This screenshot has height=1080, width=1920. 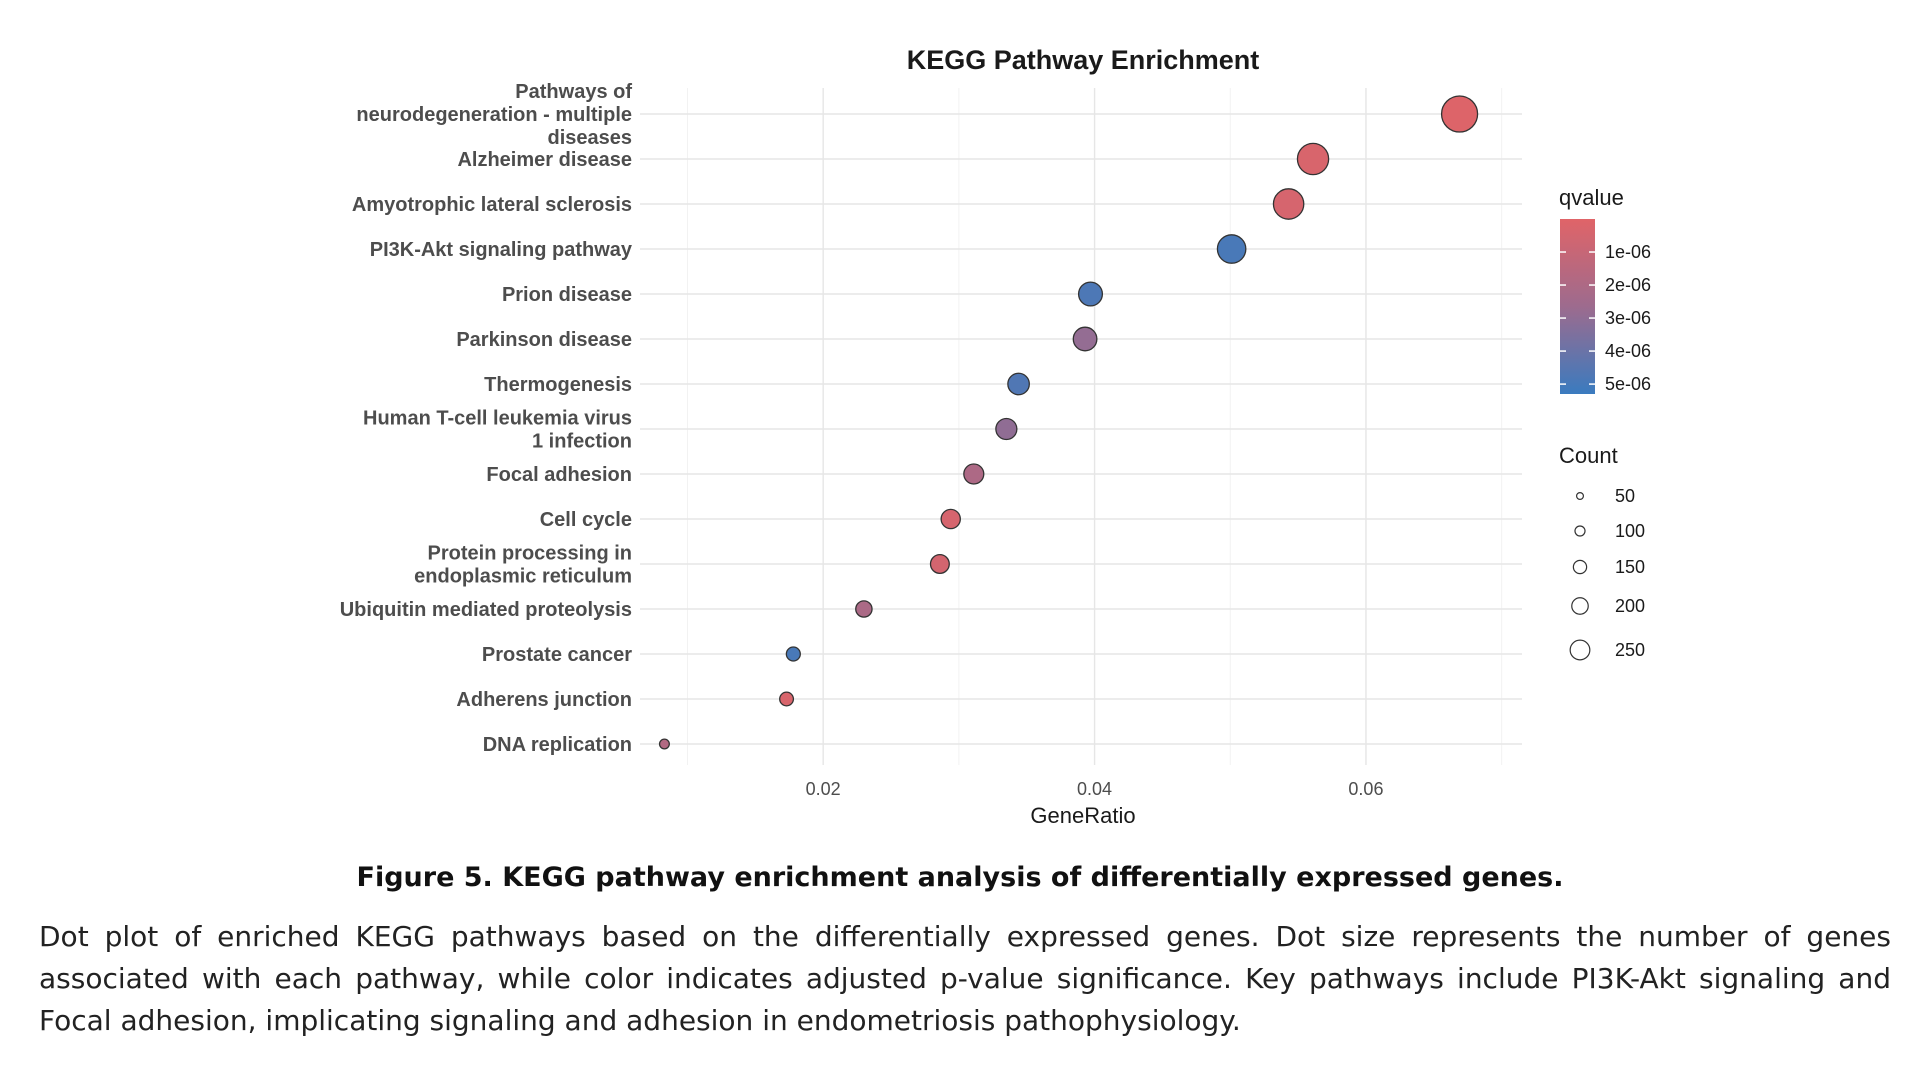 I want to click on y-tick-label: Focal adhesion, so click(x=559, y=475).